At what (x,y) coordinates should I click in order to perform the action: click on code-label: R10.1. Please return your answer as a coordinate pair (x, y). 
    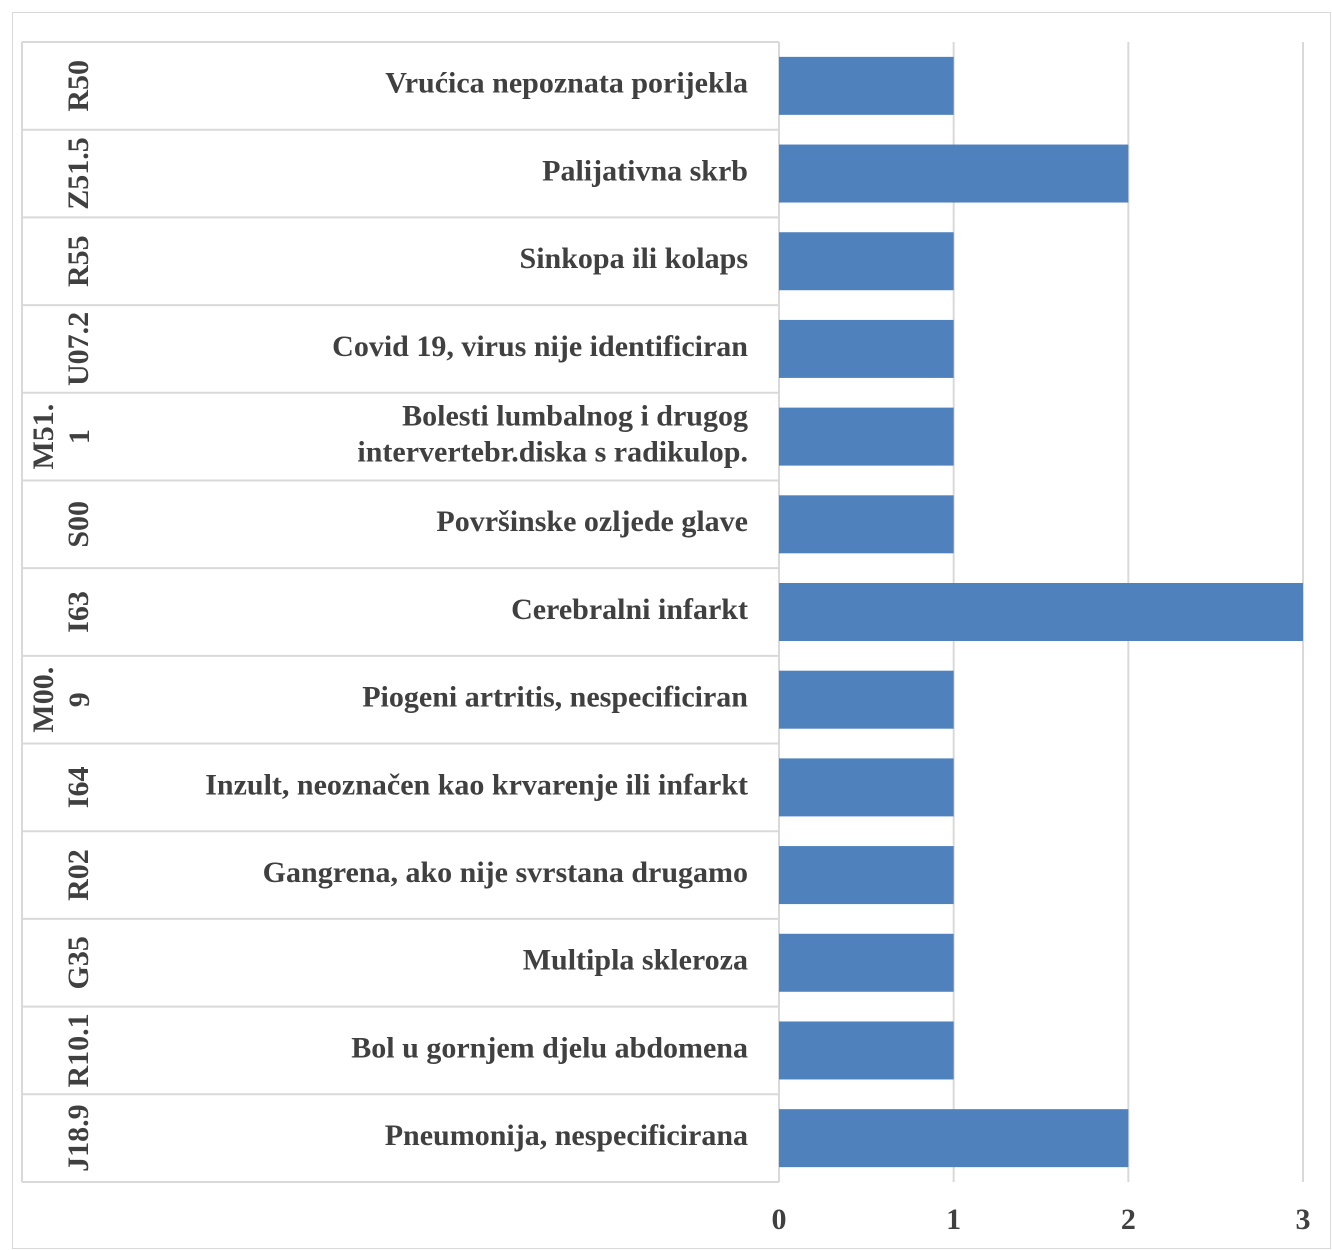
    Looking at the image, I should click on (78, 1050).